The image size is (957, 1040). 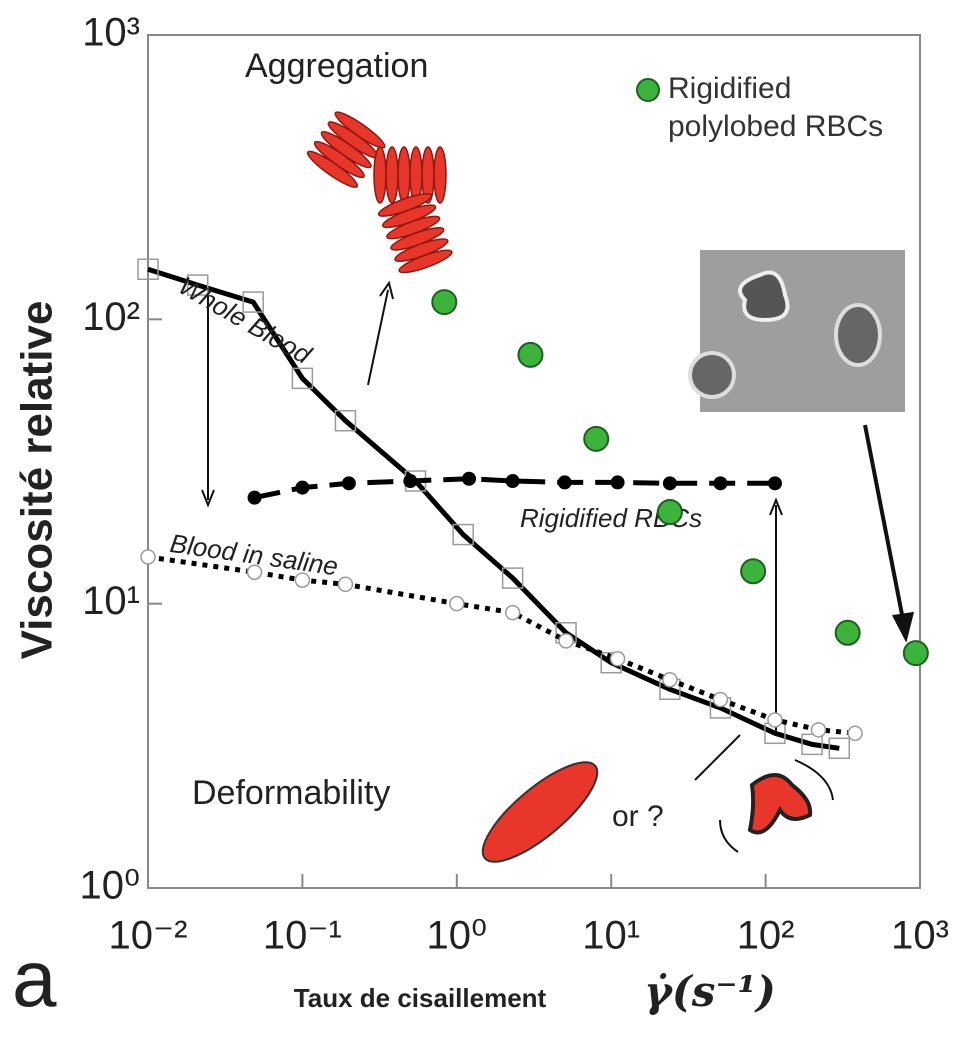 What do you see at coordinates (540, 812) in the screenshot?
I see `deformed-cell` at bounding box center [540, 812].